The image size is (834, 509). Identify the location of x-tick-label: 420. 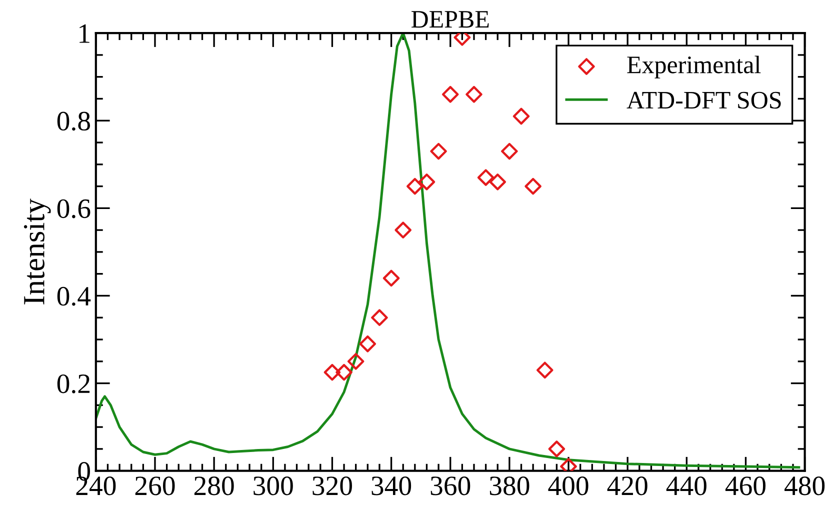
(627, 486).